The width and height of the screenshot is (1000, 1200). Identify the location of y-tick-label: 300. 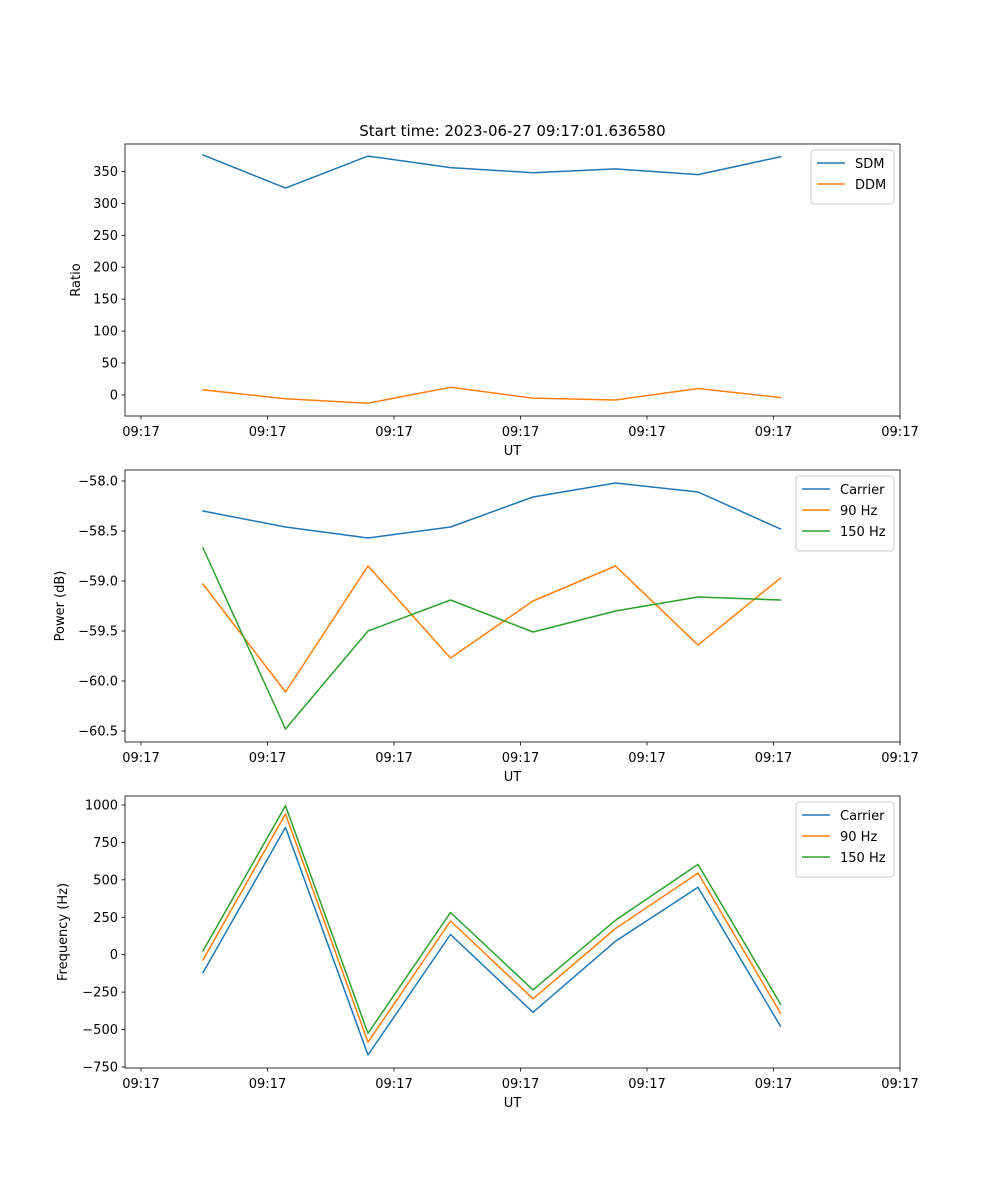
(105, 204).